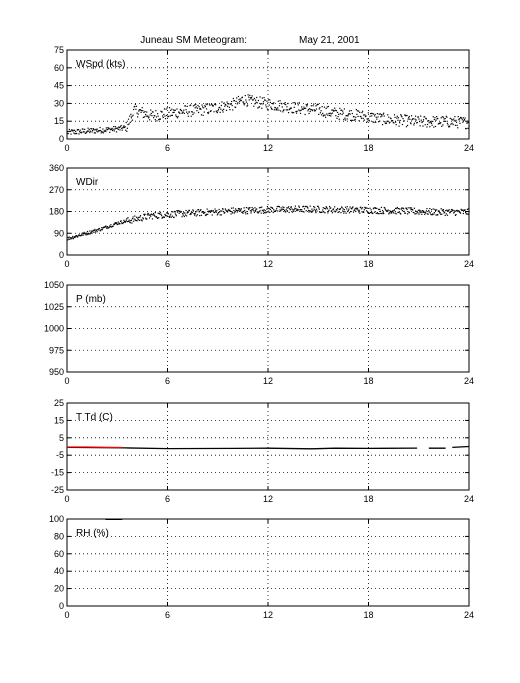 Image resolution: width=520 pixels, height=683 pixels. Describe the element at coordinates (59, 103) in the screenshot. I see `y-tick-label: 30` at that location.